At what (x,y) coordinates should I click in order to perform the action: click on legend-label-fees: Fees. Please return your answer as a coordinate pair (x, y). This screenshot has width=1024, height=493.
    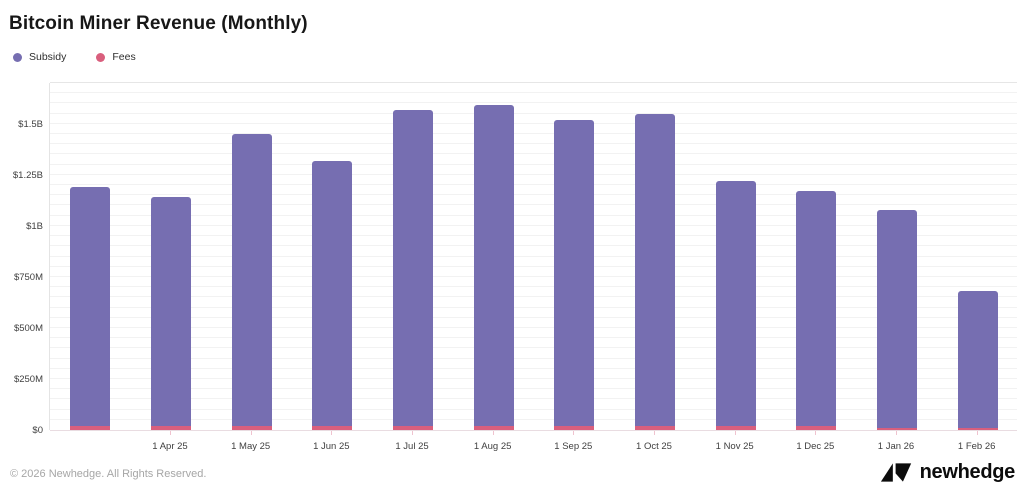
    Looking at the image, I should click on (124, 57).